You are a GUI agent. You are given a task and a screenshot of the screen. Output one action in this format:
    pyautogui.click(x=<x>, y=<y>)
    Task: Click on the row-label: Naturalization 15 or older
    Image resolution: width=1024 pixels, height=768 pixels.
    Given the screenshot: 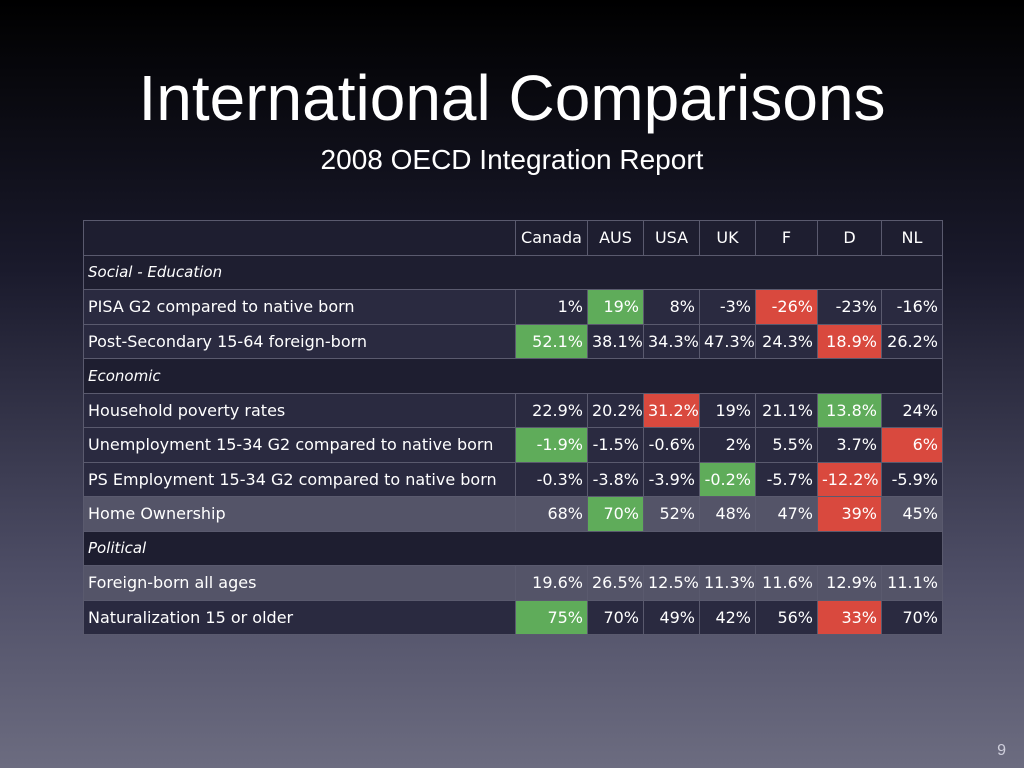 What is the action you would take?
    pyautogui.click(x=299, y=617)
    